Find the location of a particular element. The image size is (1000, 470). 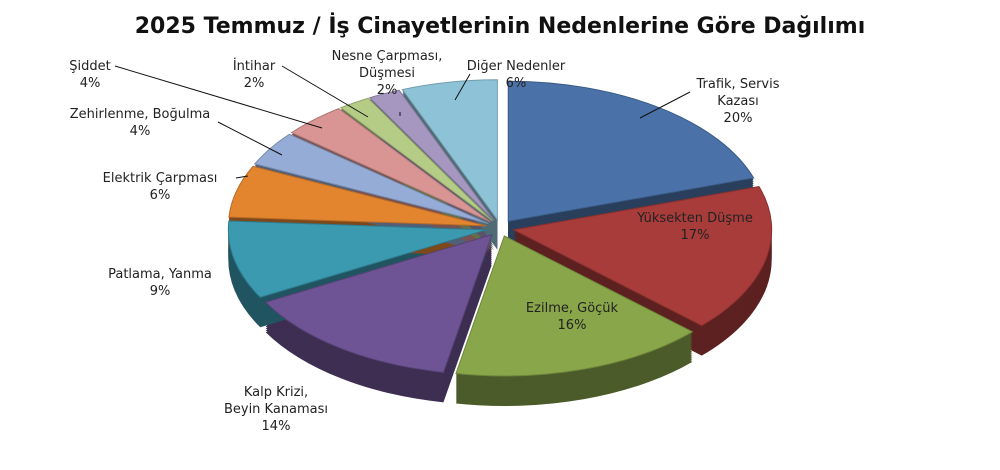

slice-value: 9% is located at coordinates (160, 291).